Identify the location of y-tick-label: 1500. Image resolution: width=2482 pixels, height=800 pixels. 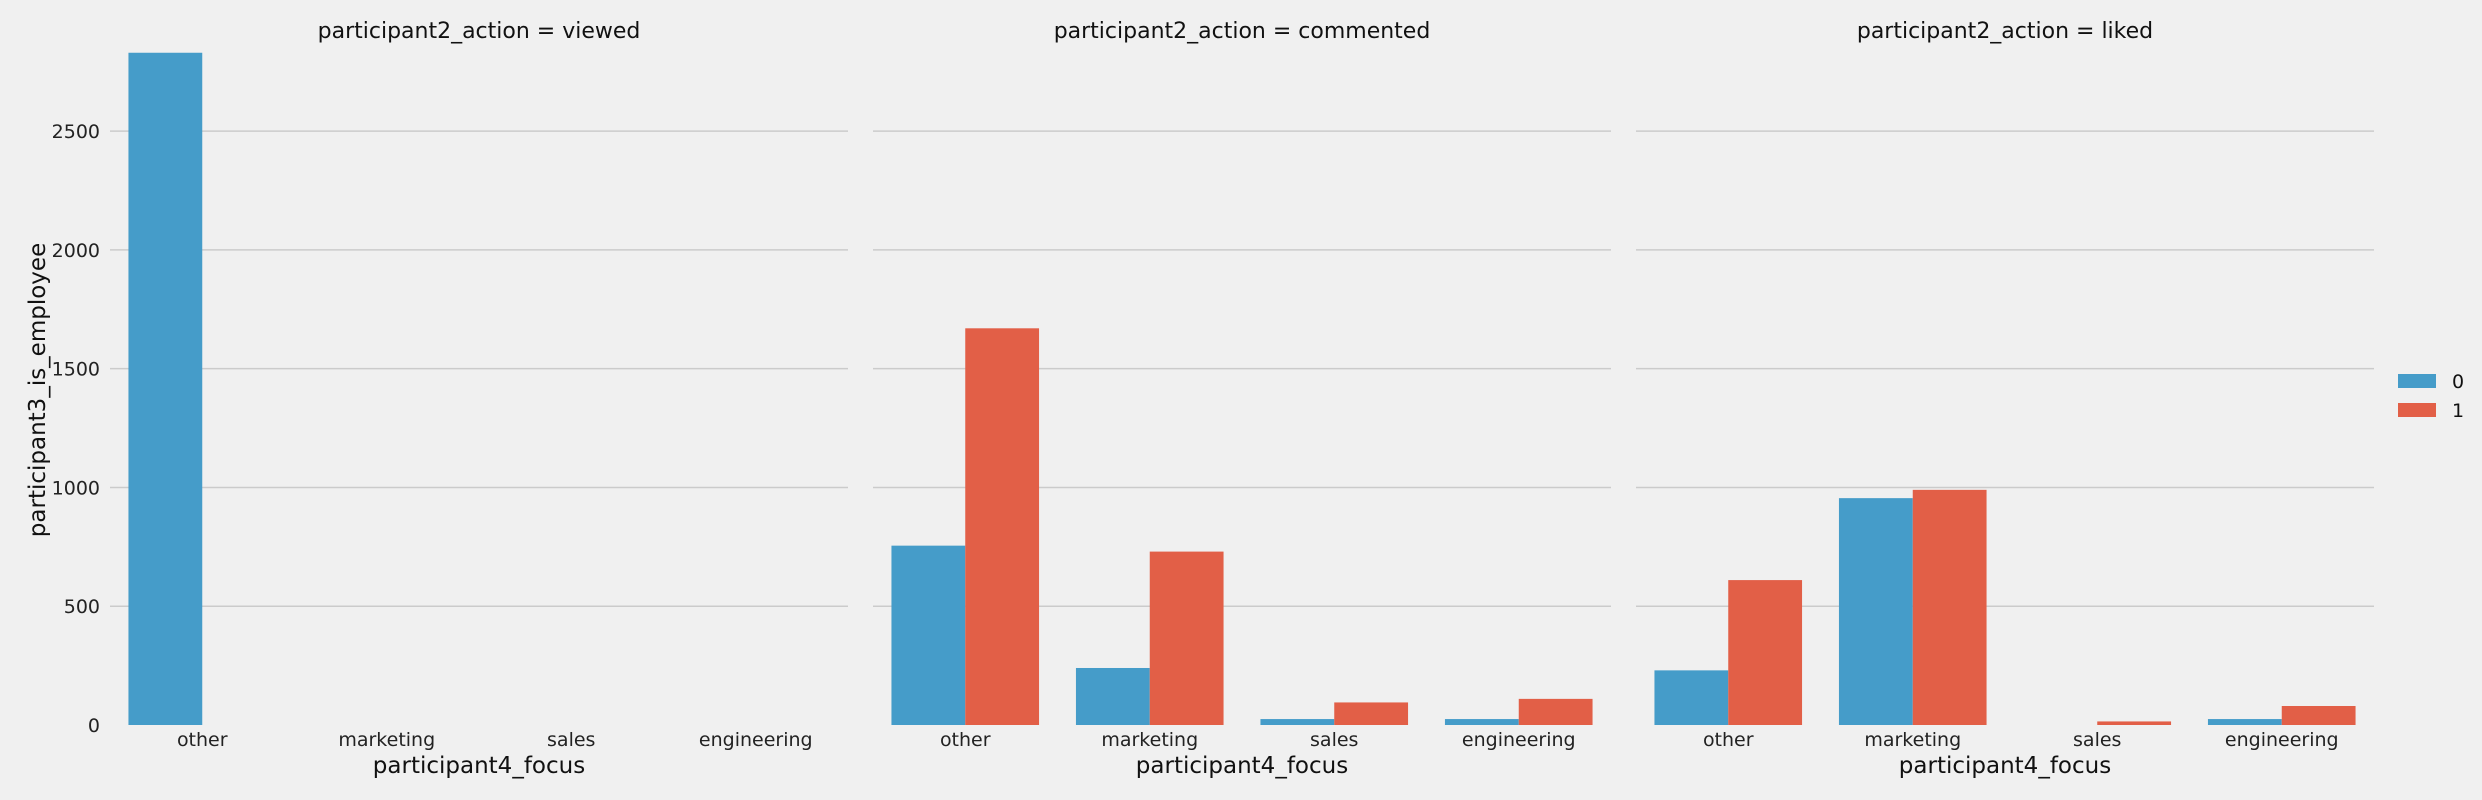
(76, 370).